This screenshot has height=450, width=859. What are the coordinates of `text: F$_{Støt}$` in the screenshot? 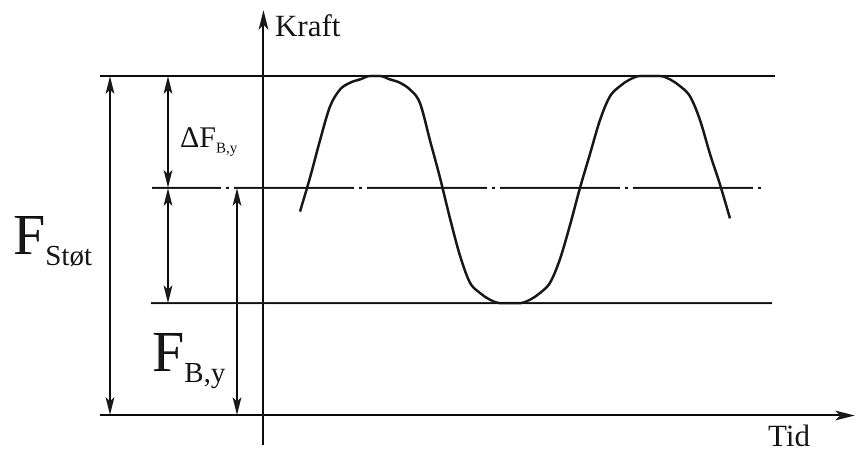 It's located at (52, 237).